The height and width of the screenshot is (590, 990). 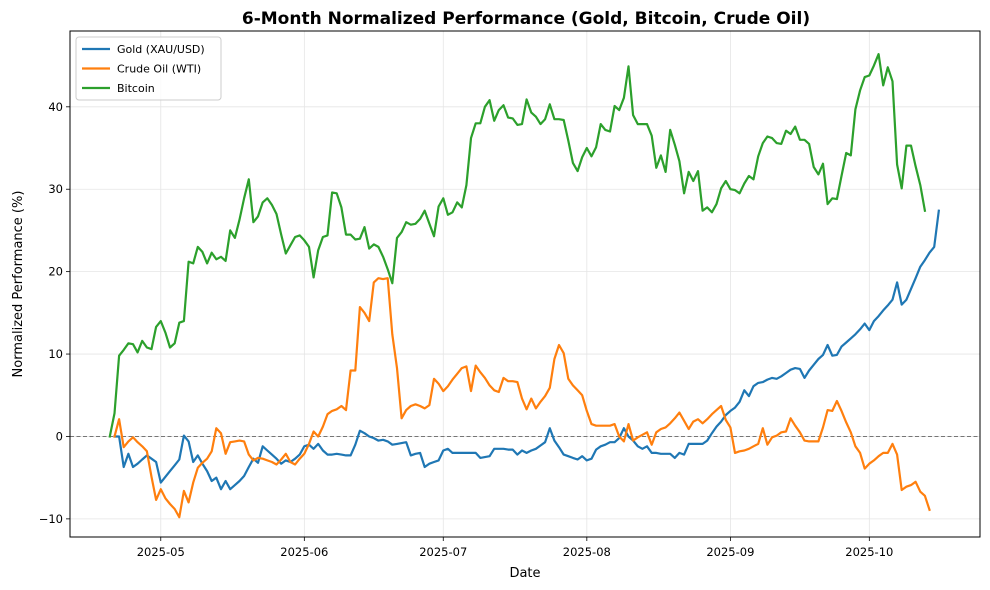 I want to click on x-tick-label: 2025-05, so click(x=161, y=552).